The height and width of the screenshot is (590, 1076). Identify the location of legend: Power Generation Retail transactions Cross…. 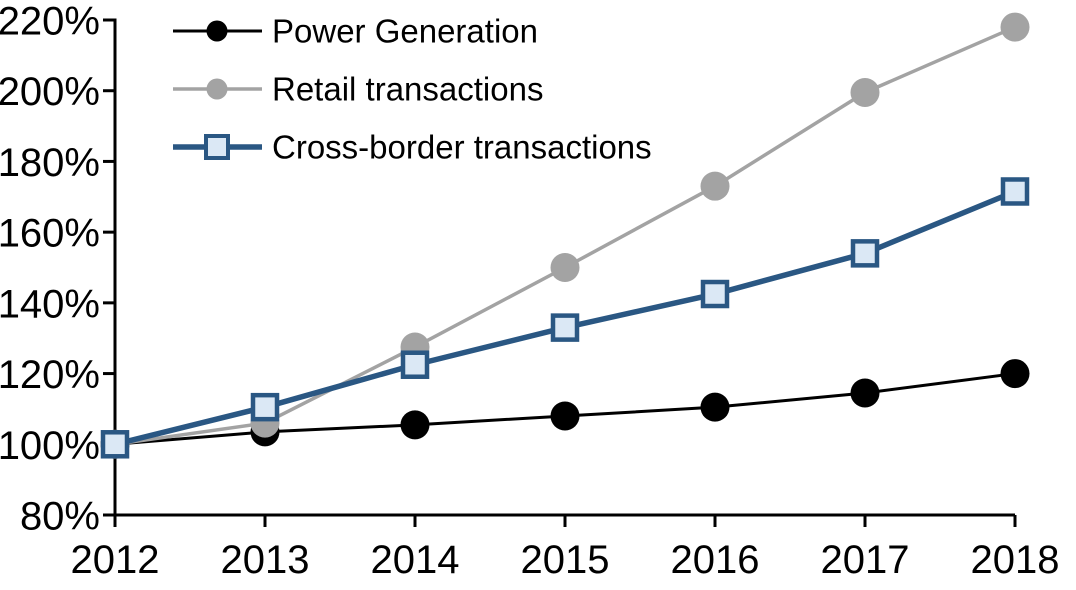
(412, 89).